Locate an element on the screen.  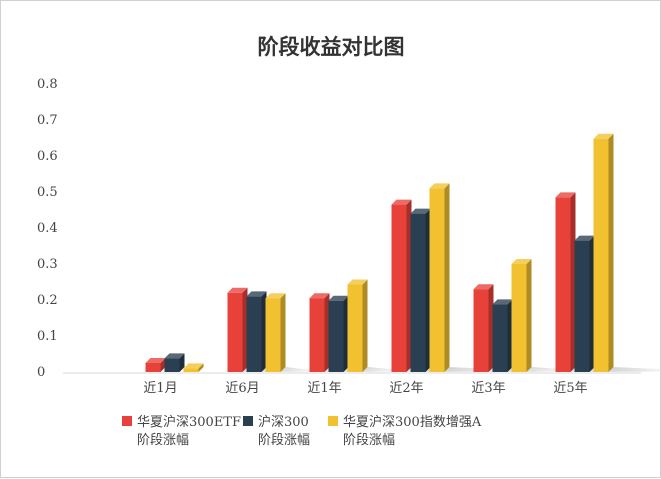
x-tick-label: 近2年 is located at coordinates (406, 388).